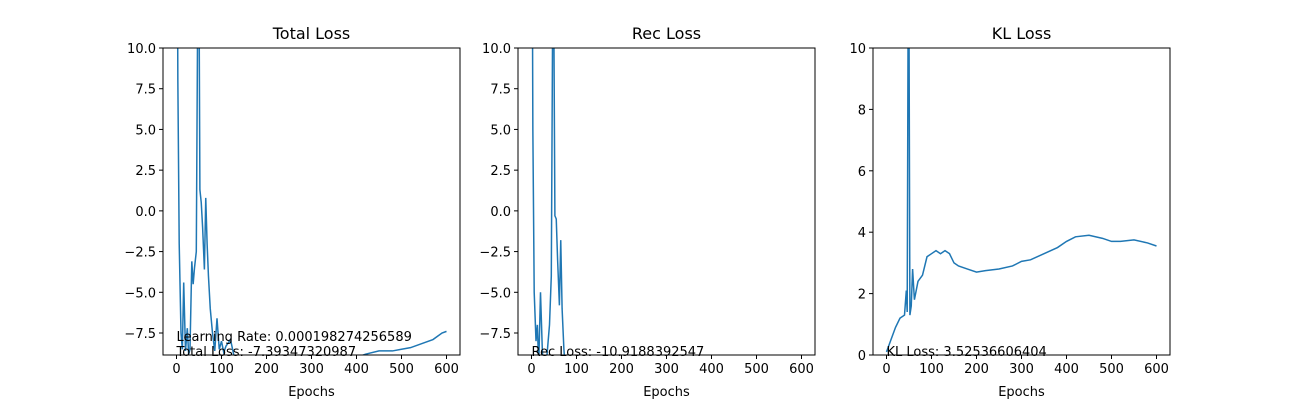 This screenshot has height=400, width=1300. What do you see at coordinates (862, 295) in the screenshot?
I see `y-tick-label: 2` at bounding box center [862, 295].